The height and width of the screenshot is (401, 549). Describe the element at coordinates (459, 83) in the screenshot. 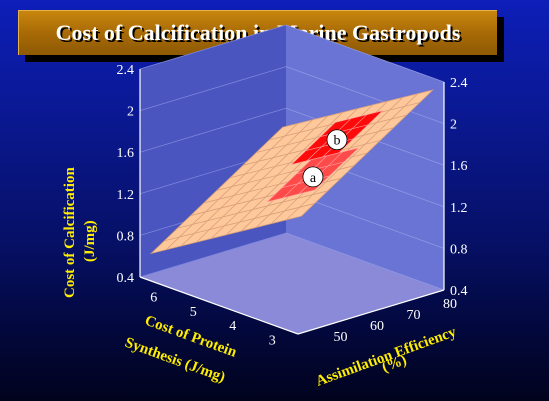

I see `z-tick-right: 2.4` at that location.